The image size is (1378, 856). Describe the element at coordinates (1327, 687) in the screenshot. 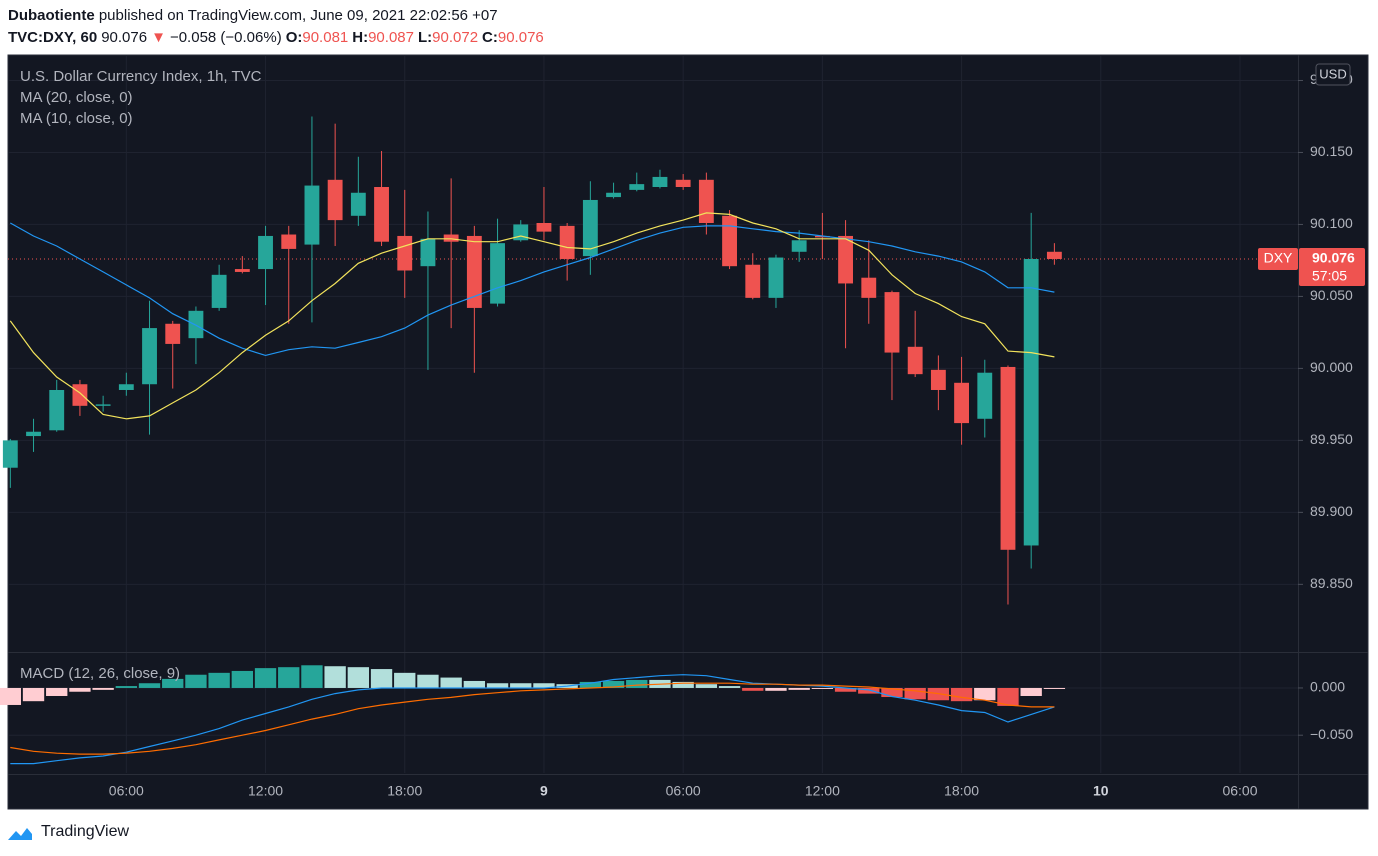

I see `y-tick-label: 0.000` at that location.